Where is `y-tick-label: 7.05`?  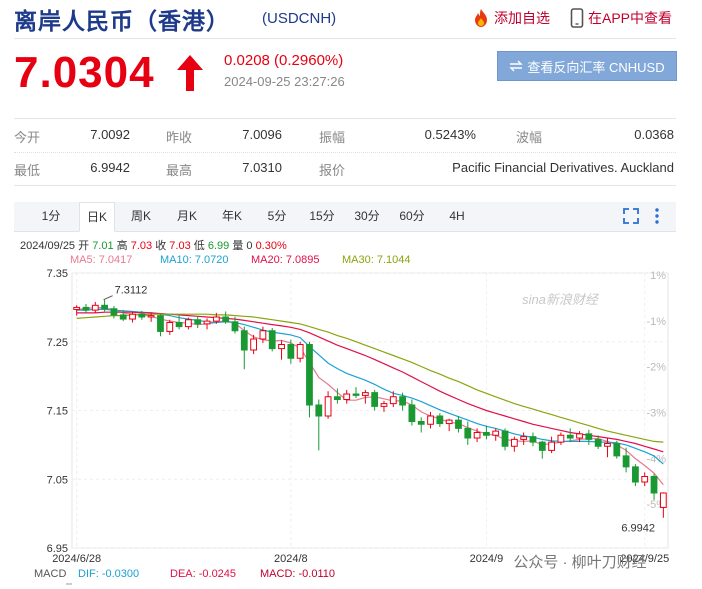
y-tick-label: 7.05 is located at coordinates (57, 480).